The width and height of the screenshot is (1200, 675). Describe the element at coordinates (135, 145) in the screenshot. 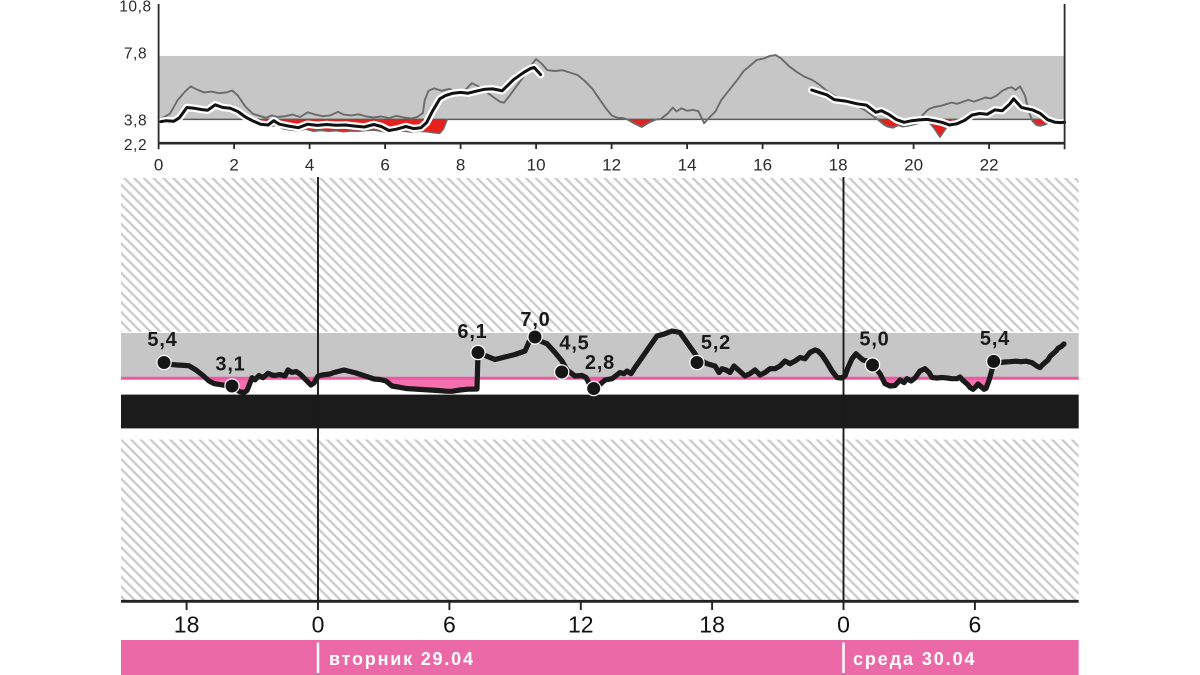

I see `svg-text: 2,2` at that location.